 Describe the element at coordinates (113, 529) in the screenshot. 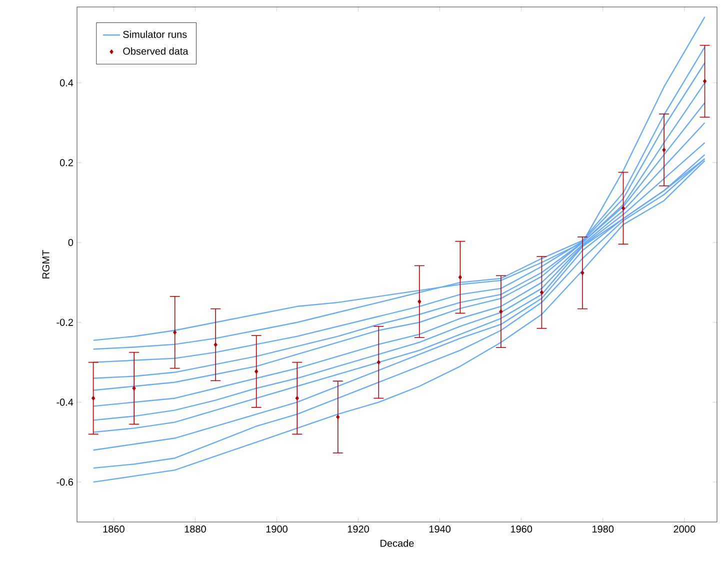

I see `x-tick-label: 1860` at that location.